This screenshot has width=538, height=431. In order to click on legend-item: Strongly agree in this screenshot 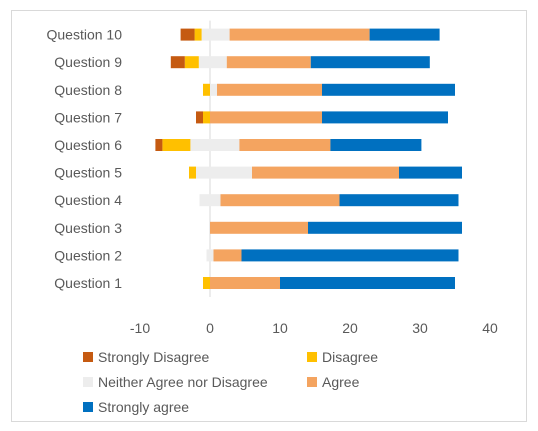, I will do `click(136, 407)`.